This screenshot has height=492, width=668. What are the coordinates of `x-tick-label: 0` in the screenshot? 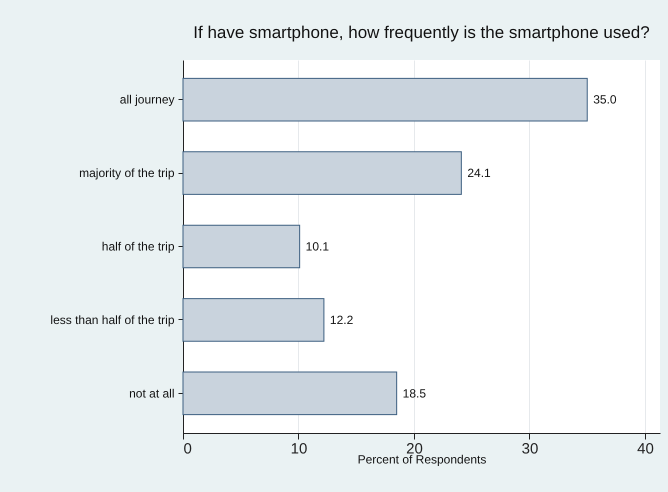 It's located at (188, 449).